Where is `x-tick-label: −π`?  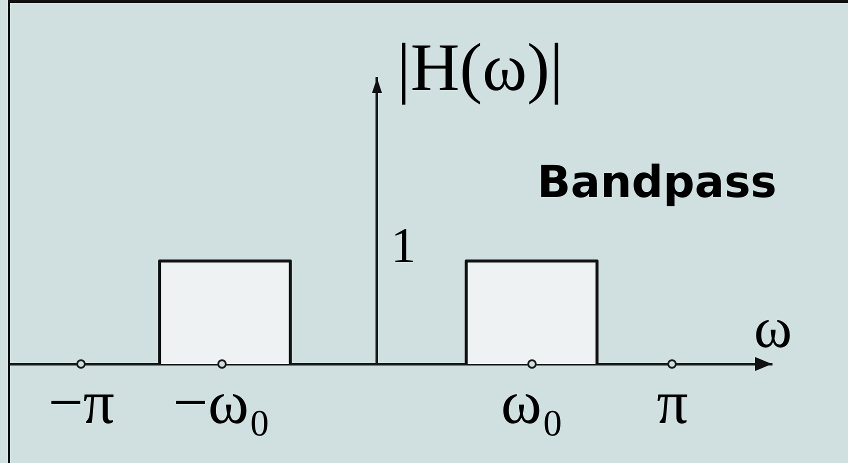
x-tick-label: −π is located at coordinates (81, 403).